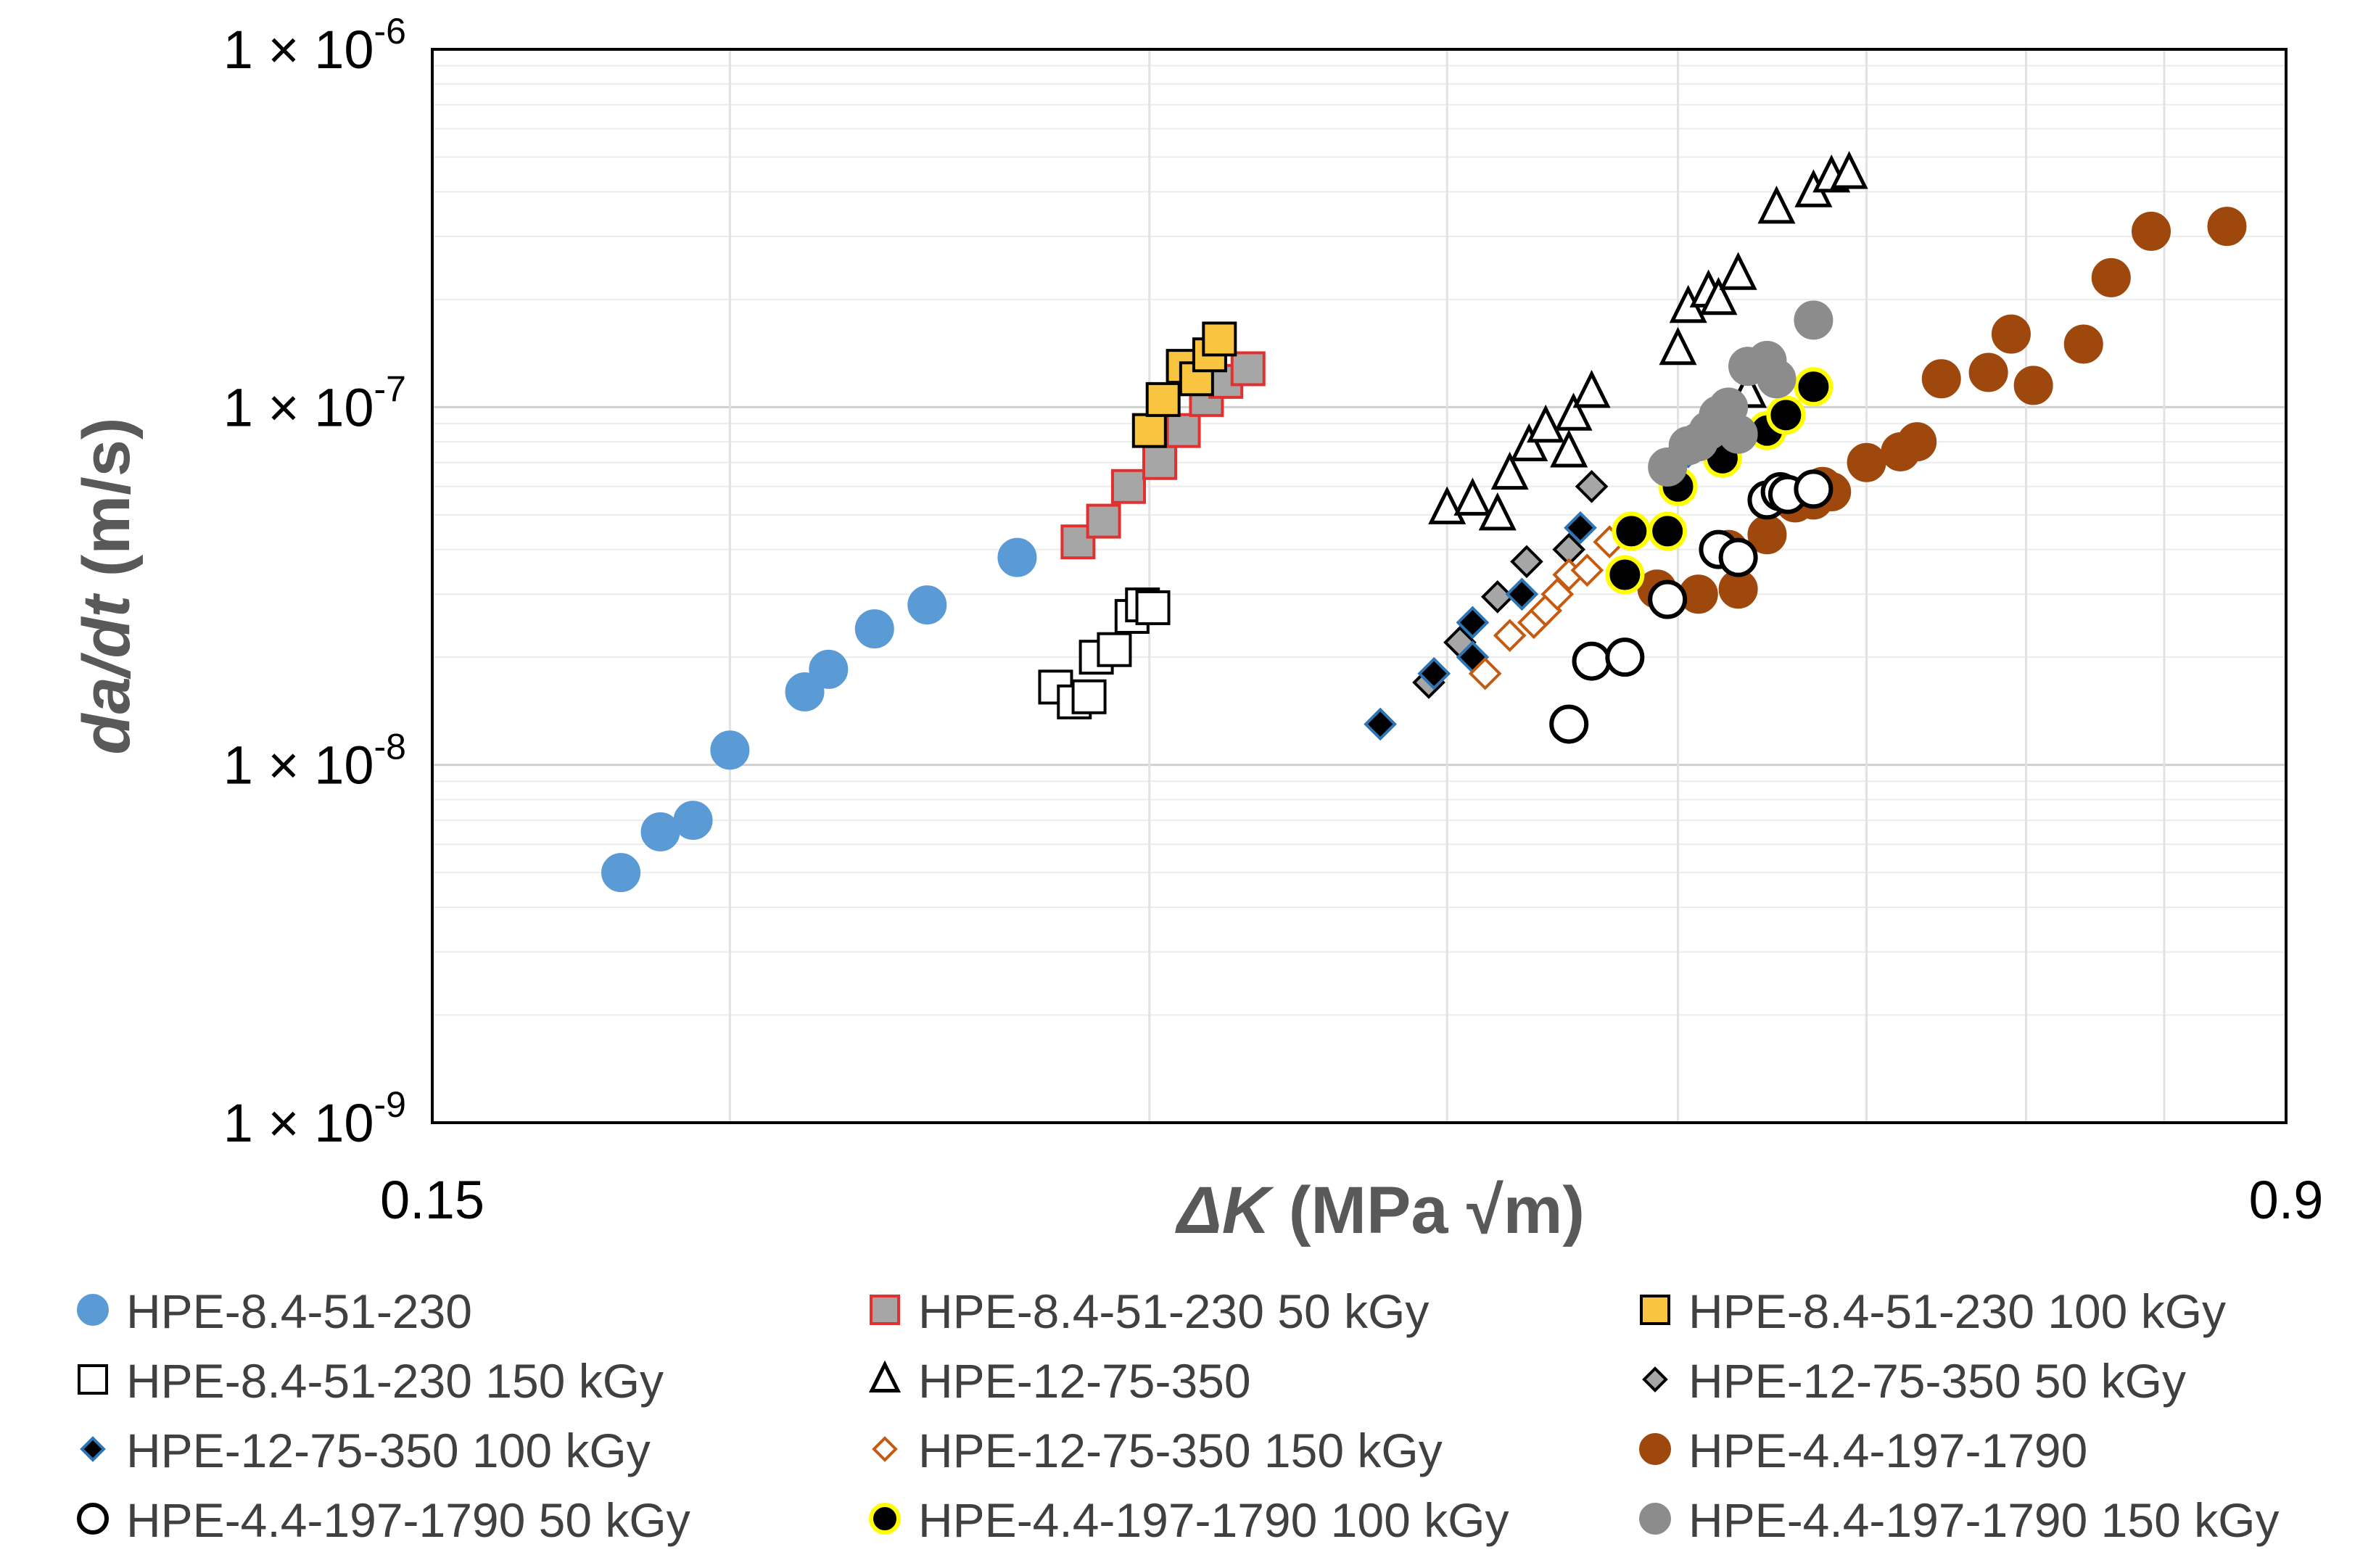 Image resolution: width=2376 pixels, height=1568 pixels. I want to click on y-tick-label-exponent: -6, so click(390, 31).